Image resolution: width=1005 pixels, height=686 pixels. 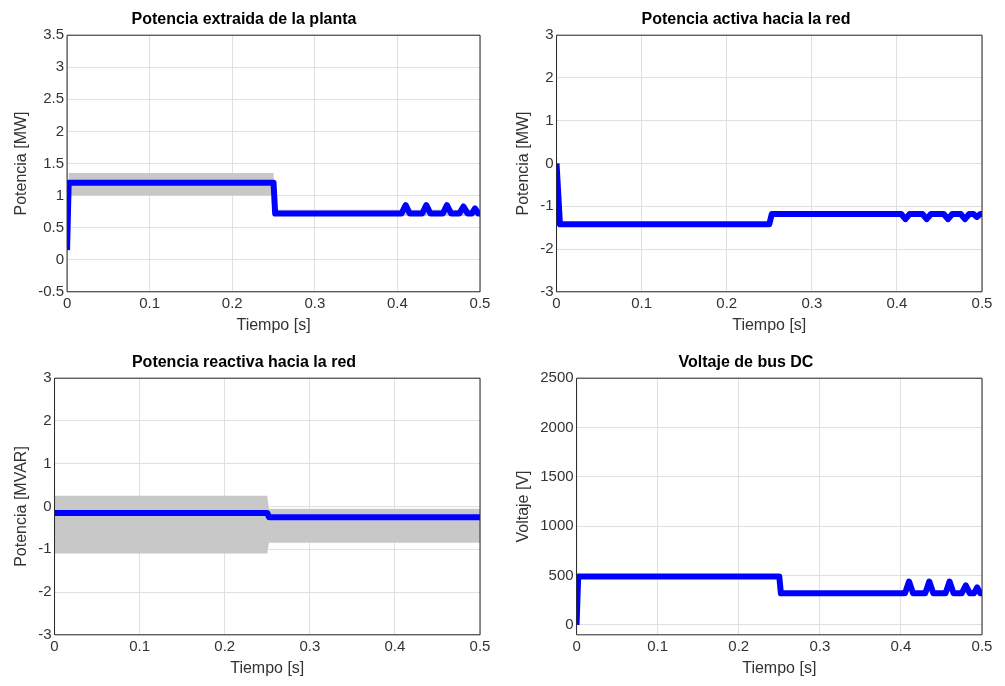 I want to click on y-tick-label: 2500, so click(x=557, y=377).